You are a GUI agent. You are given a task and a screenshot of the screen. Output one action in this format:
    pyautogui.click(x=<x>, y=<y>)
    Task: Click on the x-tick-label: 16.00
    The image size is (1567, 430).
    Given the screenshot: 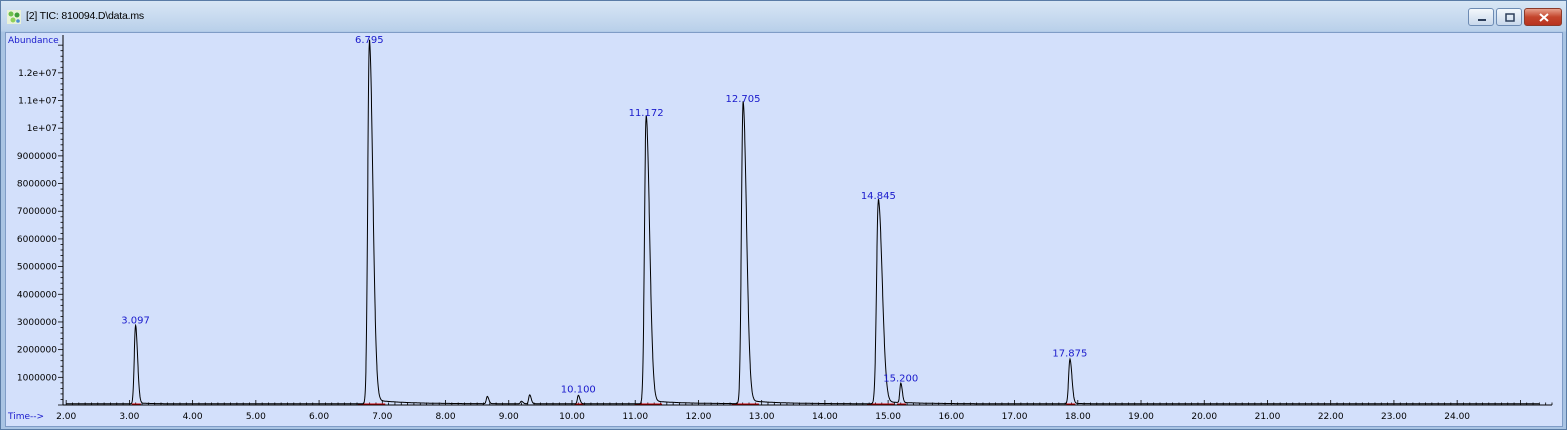 What is the action you would take?
    pyautogui.click(x=951, y=417)
    